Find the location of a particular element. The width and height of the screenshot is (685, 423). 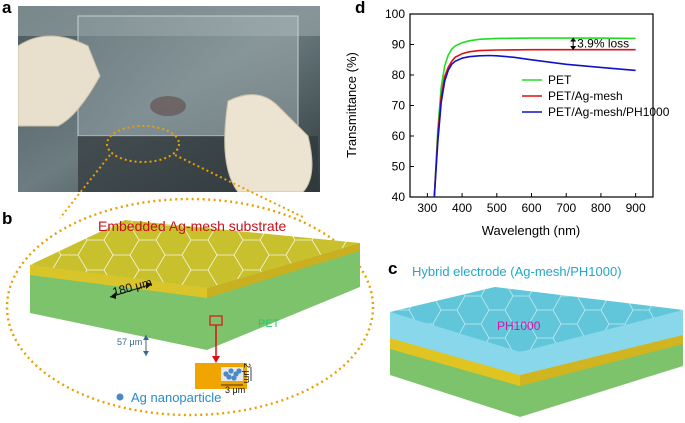

x-ticks: 300 400 500 600 700 800 900 is located at coordinates (531, 204).